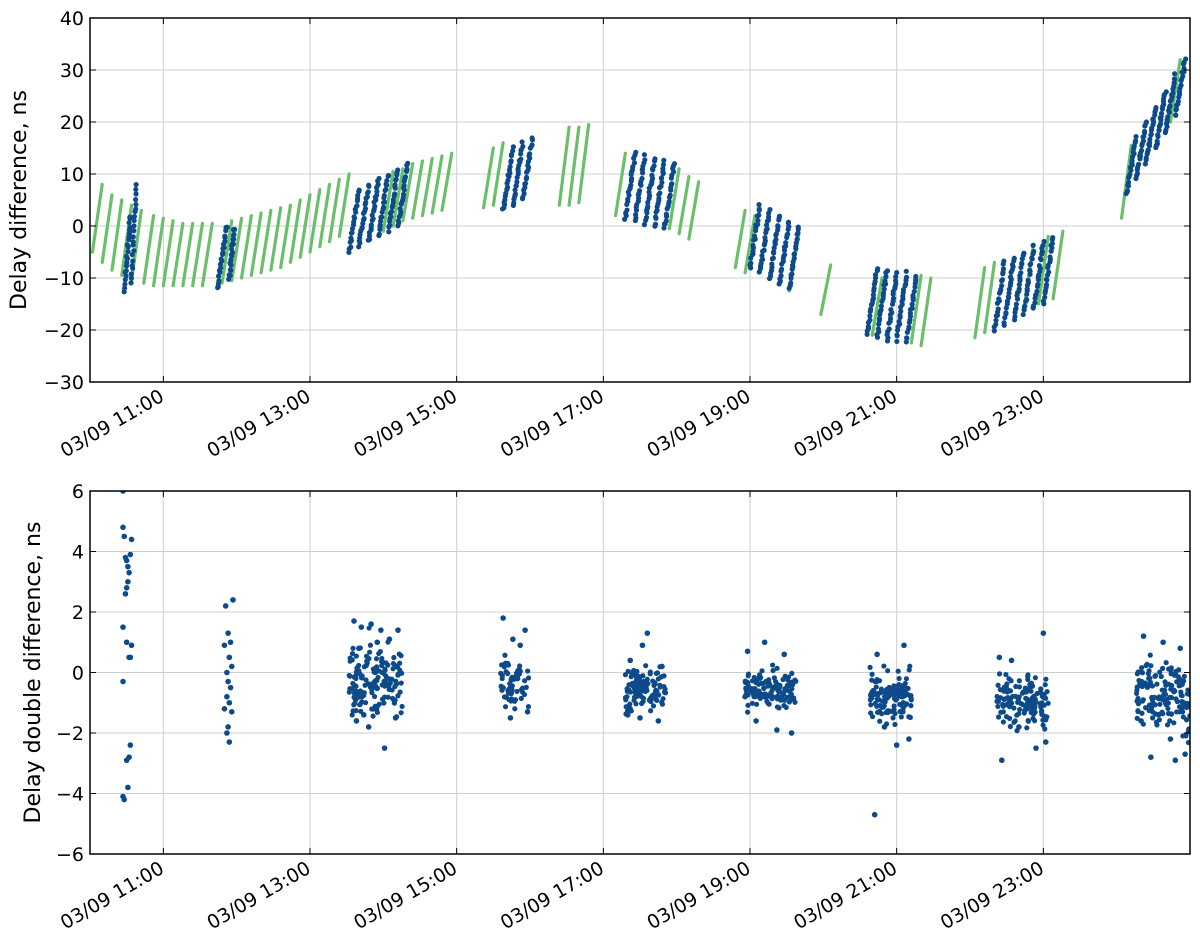 This screenshot has height=952, width=1200. Describe the element at coordinates (70, 855) in the screenshot. I see `y-tick-label: −6` at that location.